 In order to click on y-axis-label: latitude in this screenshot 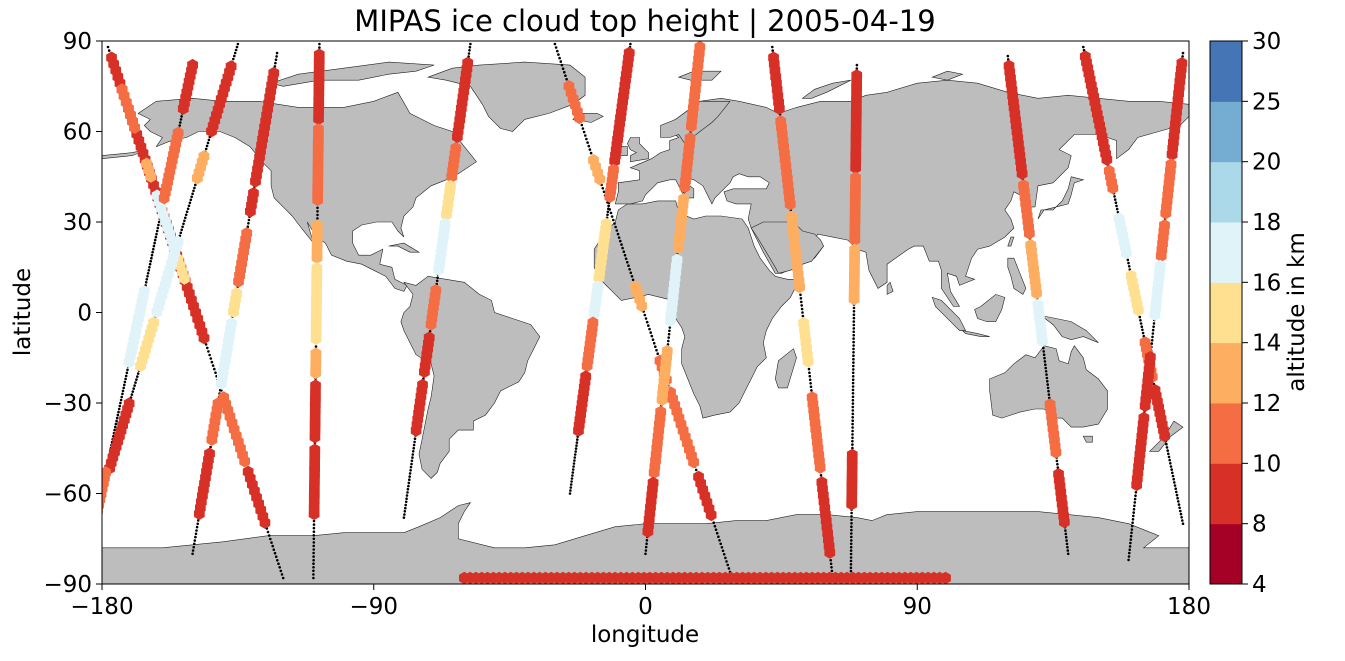, I will do `click(23, 312)`.